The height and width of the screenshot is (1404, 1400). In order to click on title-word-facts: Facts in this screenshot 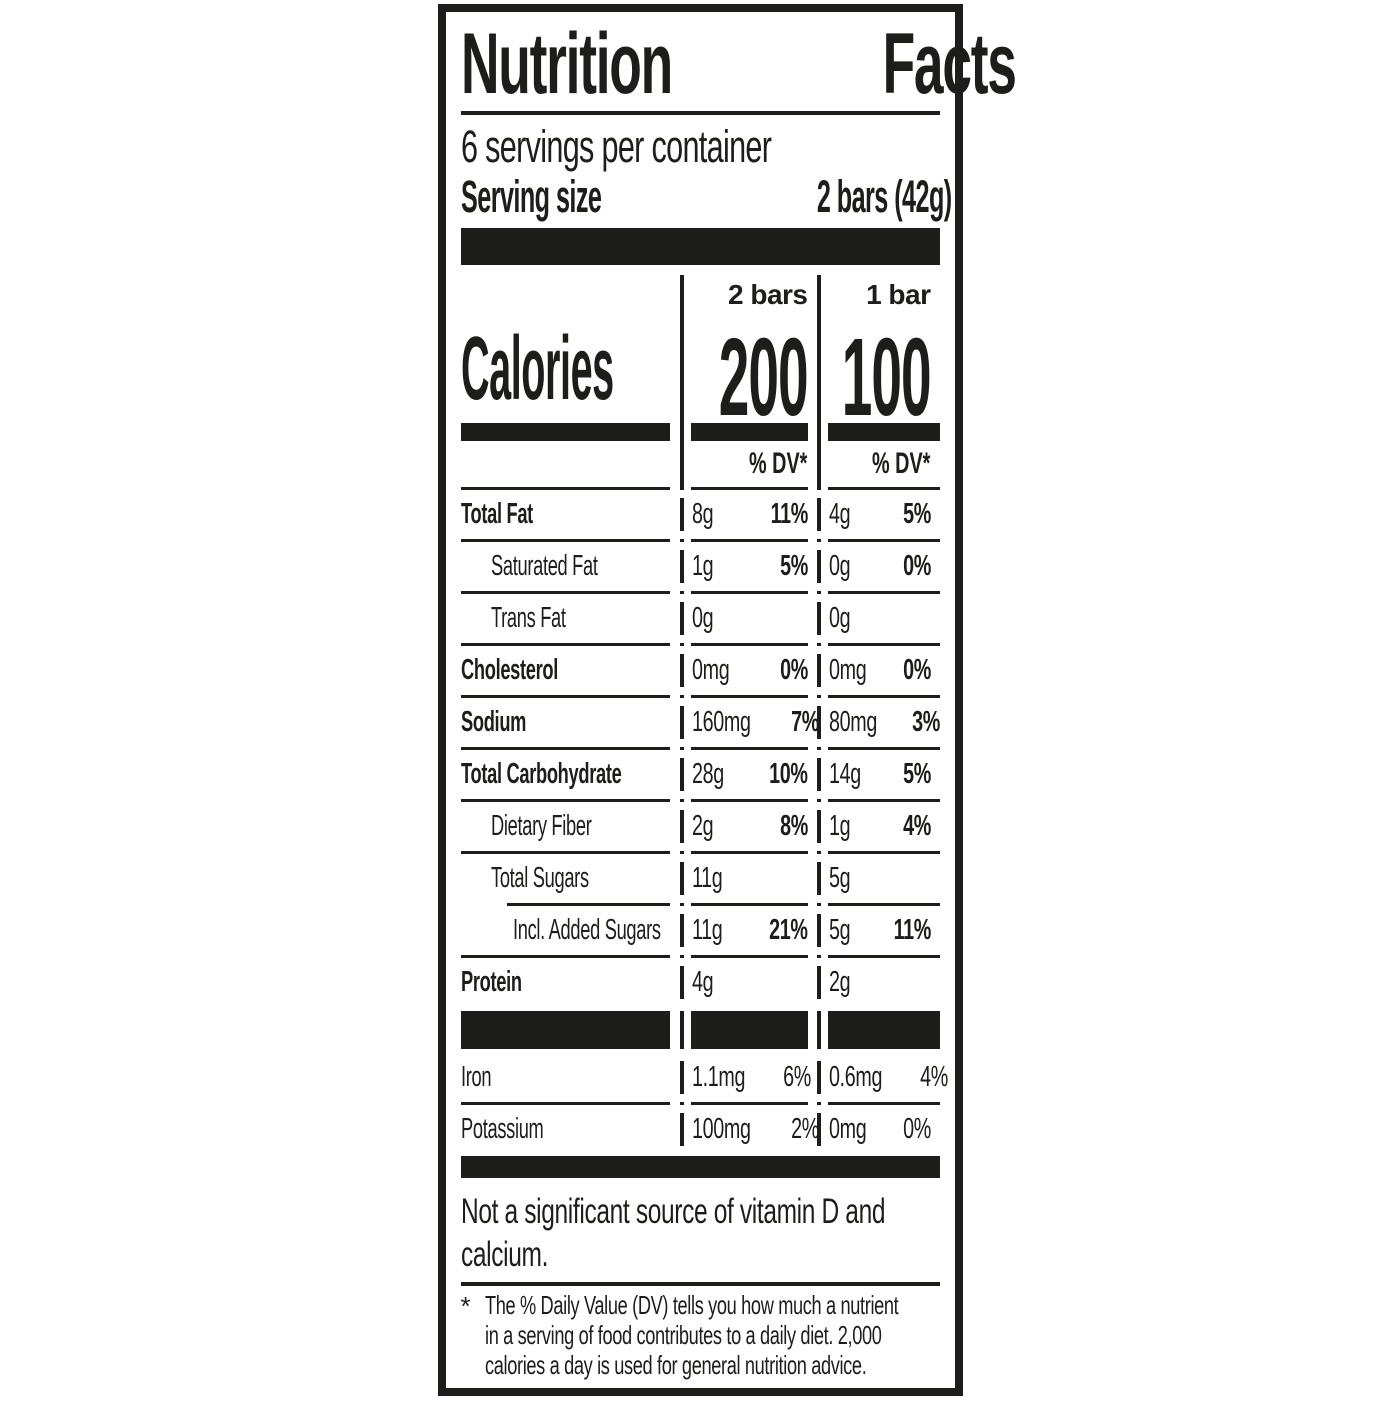, I will do `click(949, 64)`.